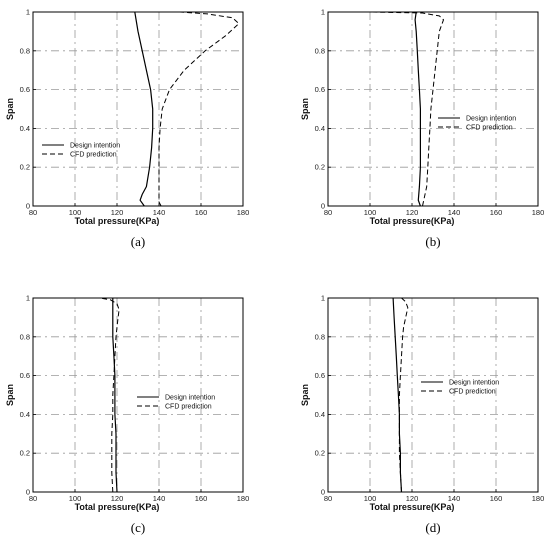  Describe the element at coordinates (138, 241) in the screenshot. I see `panel-caption: (a)` at that location.